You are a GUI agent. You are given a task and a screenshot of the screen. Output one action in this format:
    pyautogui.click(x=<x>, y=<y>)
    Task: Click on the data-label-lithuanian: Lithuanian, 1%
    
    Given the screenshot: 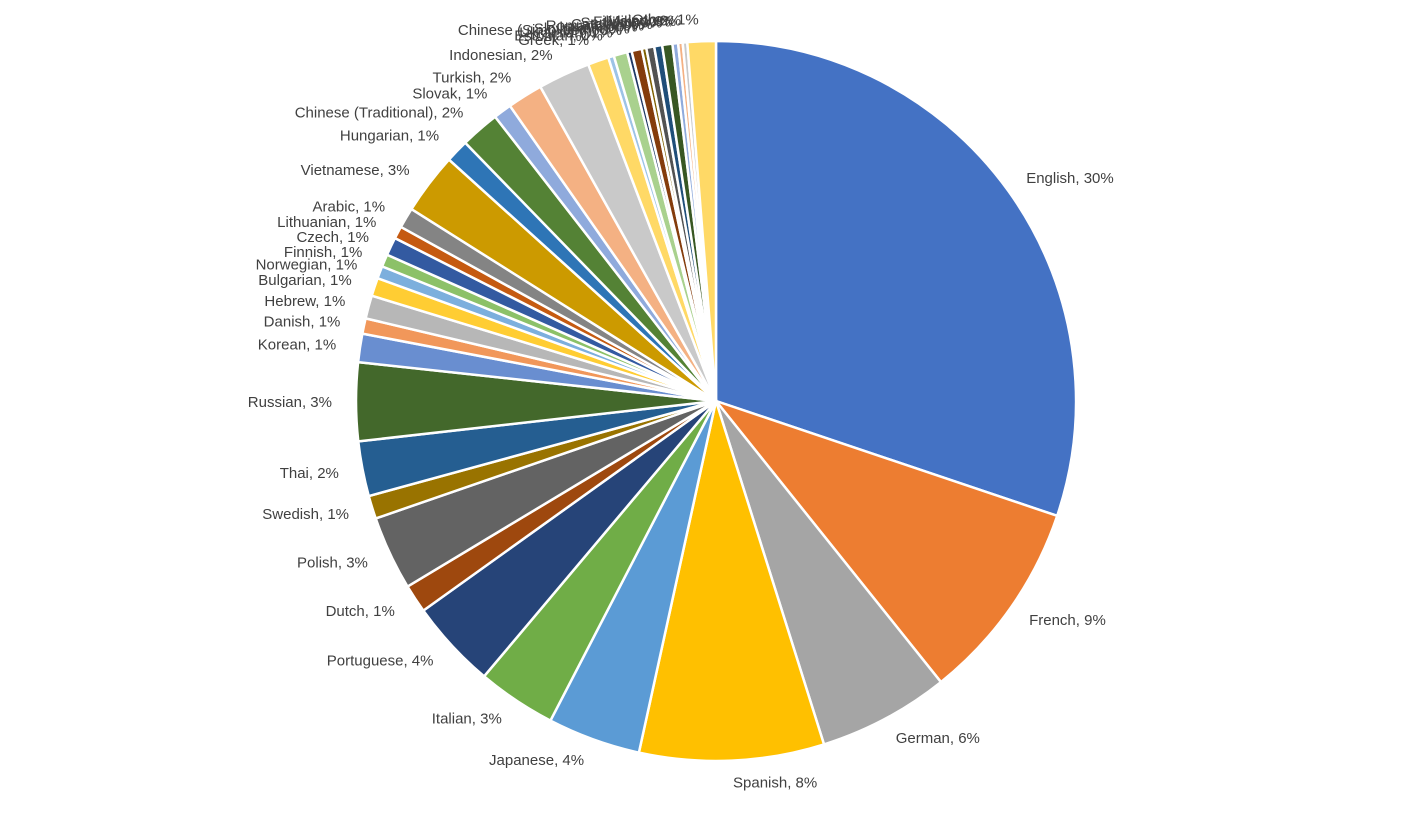 What is the action you would take?
    pyautogui.click(x=326, y=222)
    